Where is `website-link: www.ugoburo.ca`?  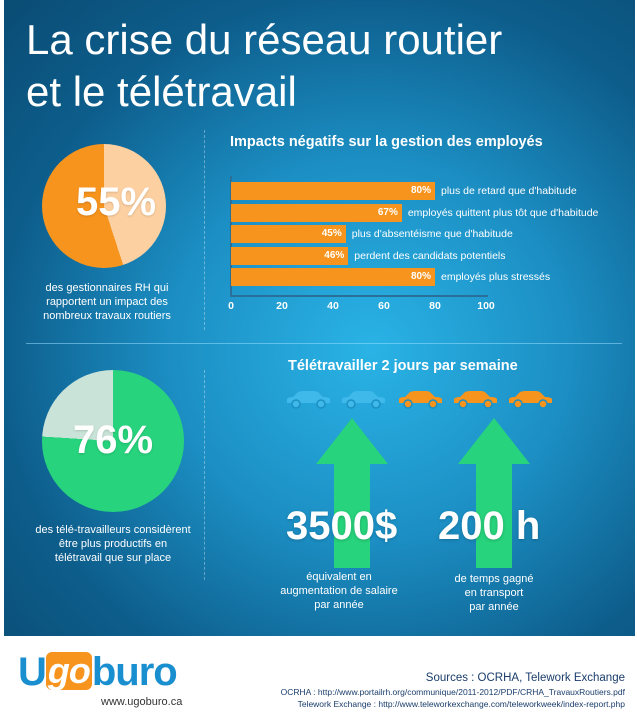 website-link: www.ugoburo.ca is located at coordinates (142, 702).